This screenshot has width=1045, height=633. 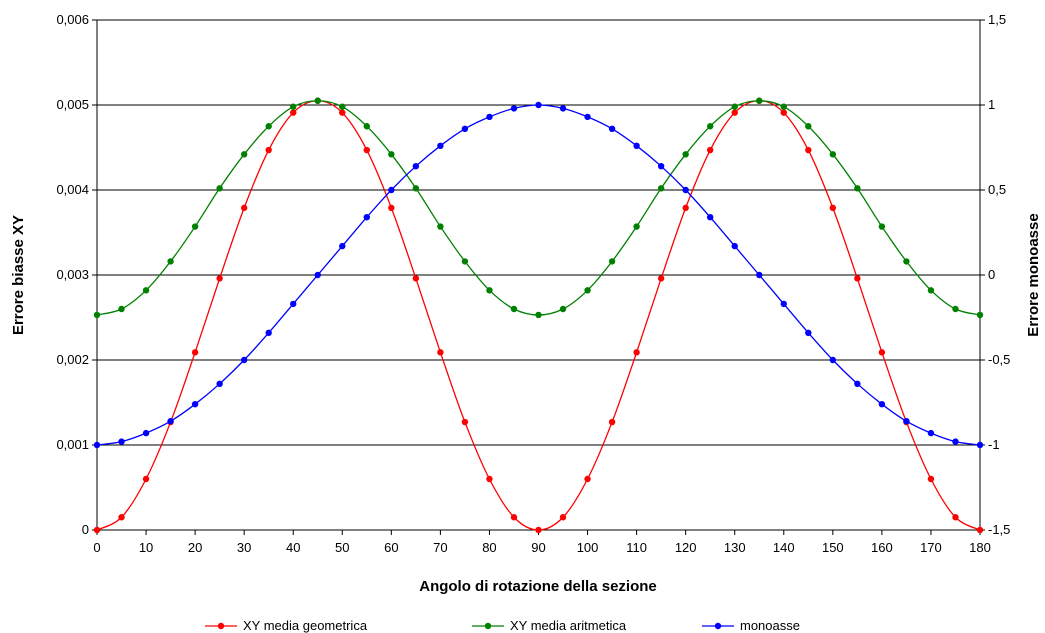 What do you see at coordinates (221, 626) in the screenshot?
I see `legend-swatch-marker` at bounding box center [221, 626].